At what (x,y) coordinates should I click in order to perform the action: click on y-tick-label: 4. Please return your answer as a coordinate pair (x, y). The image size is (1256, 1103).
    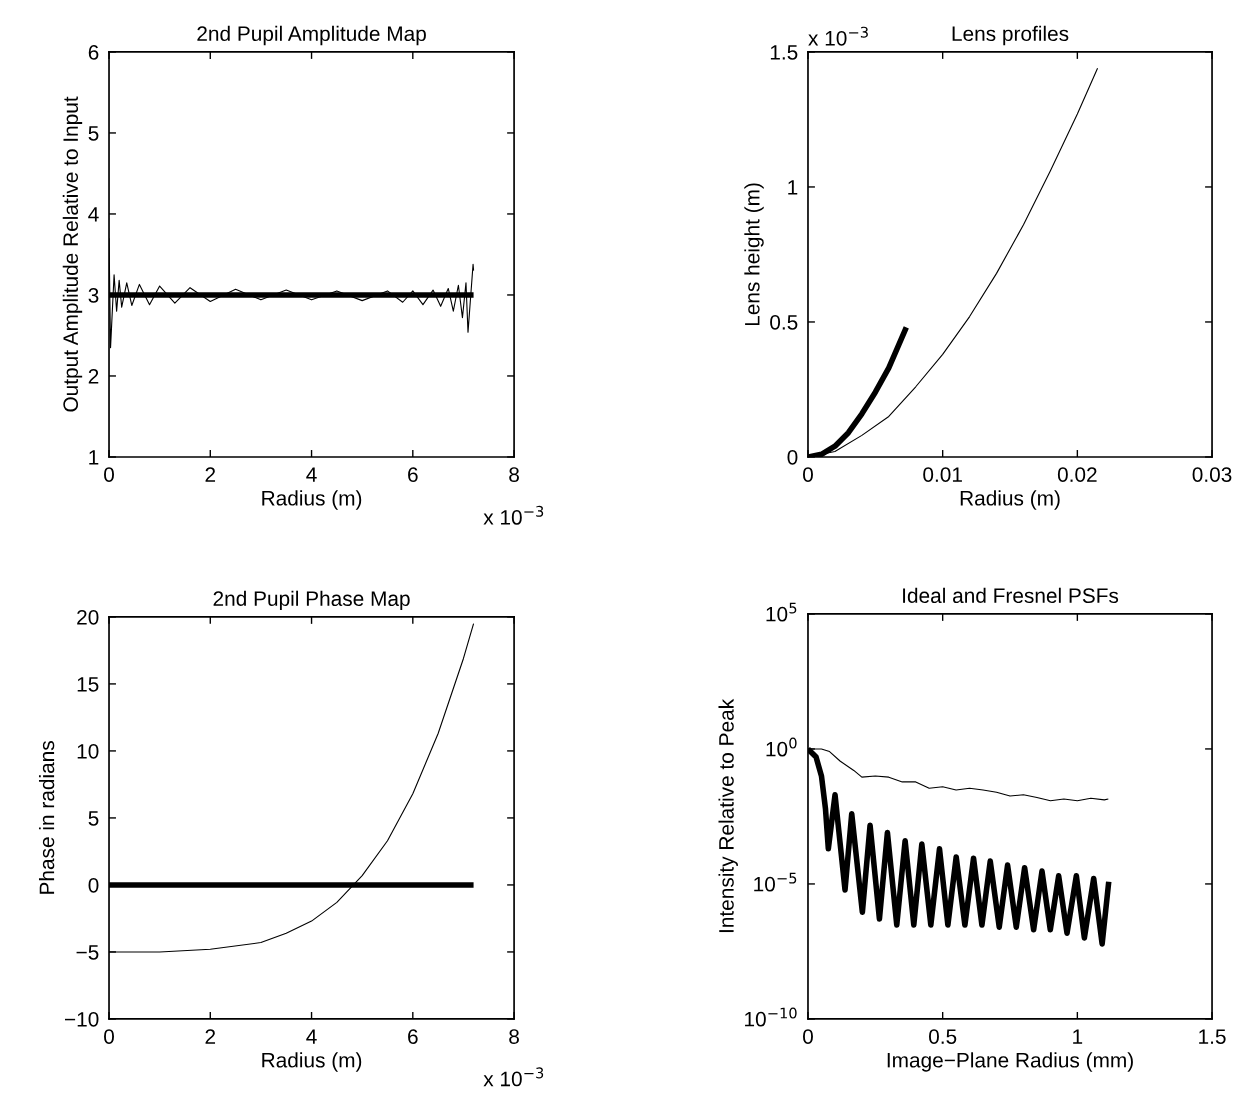
    Looking at the image, I should click on (93, 214).